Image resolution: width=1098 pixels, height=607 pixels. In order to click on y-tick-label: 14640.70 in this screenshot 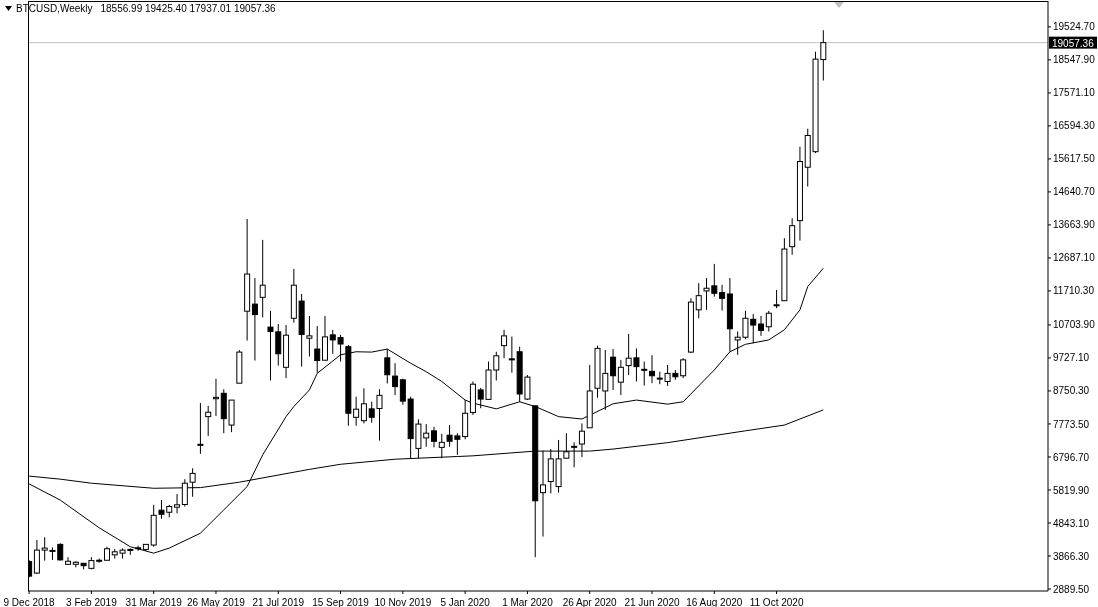, I will do `click(1074, 192)`.